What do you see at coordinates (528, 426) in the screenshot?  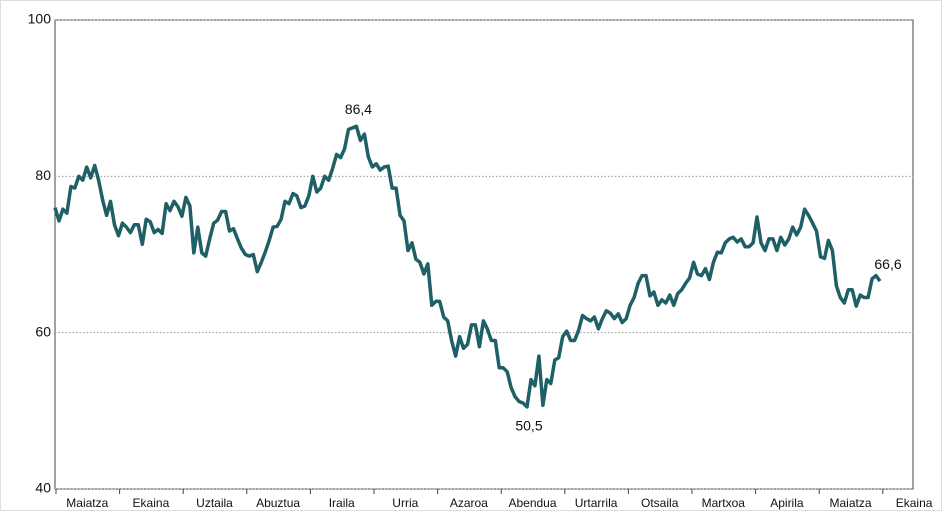 I see `annotation: 50,5` at bounding box center [528, 426].